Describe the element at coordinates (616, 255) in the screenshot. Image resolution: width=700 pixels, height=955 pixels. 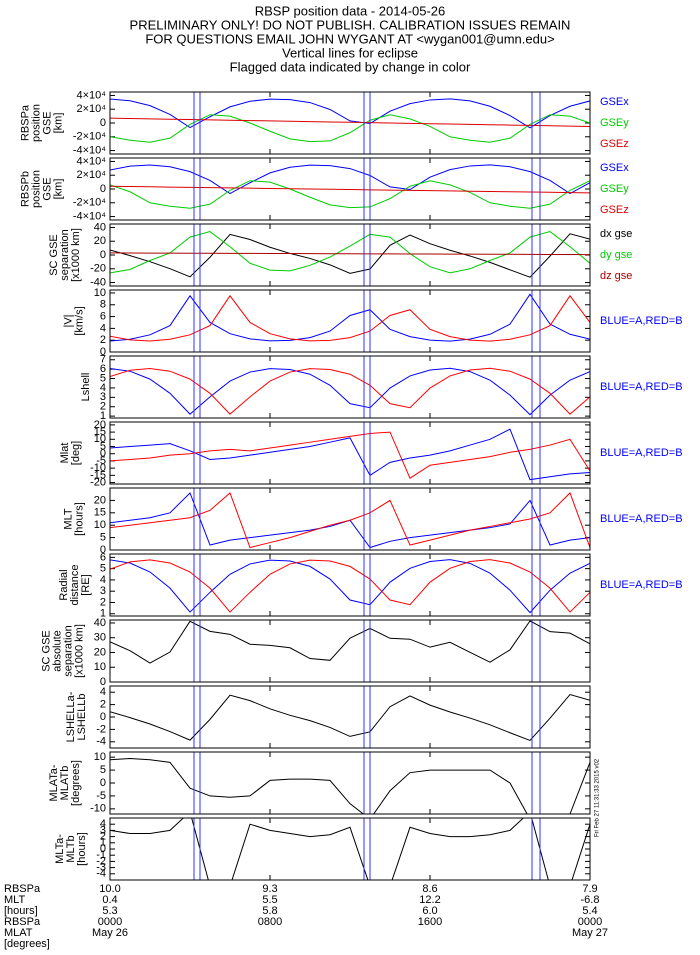
I see `legend-entry: dy gse` at that location.